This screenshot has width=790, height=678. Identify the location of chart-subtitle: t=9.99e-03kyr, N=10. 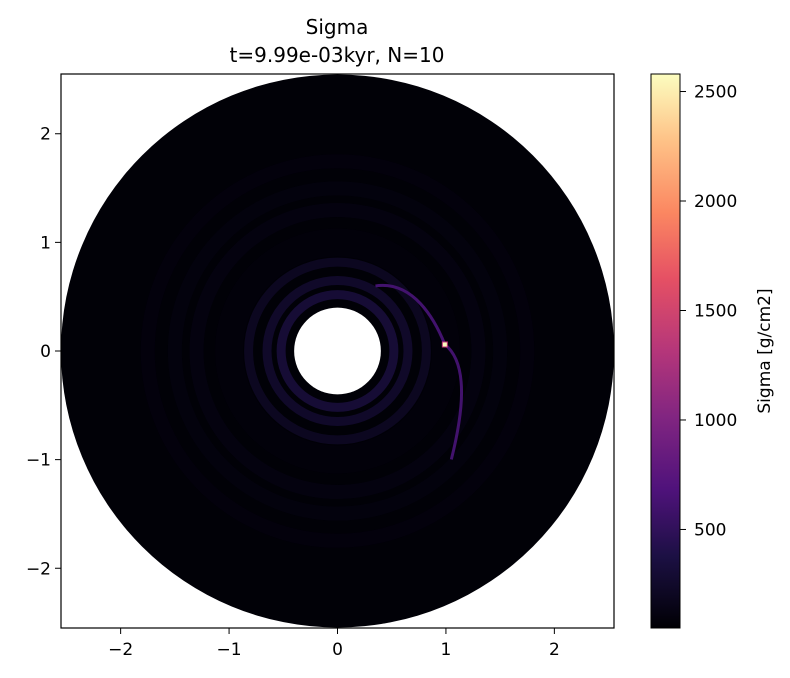
(337, 55).